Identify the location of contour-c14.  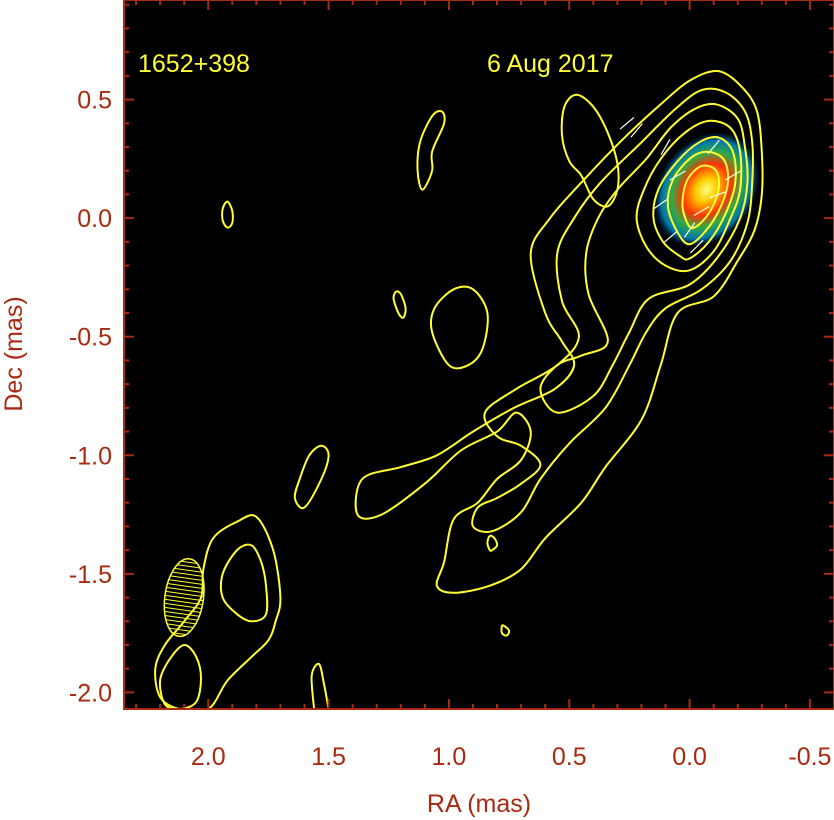
(492, 543).